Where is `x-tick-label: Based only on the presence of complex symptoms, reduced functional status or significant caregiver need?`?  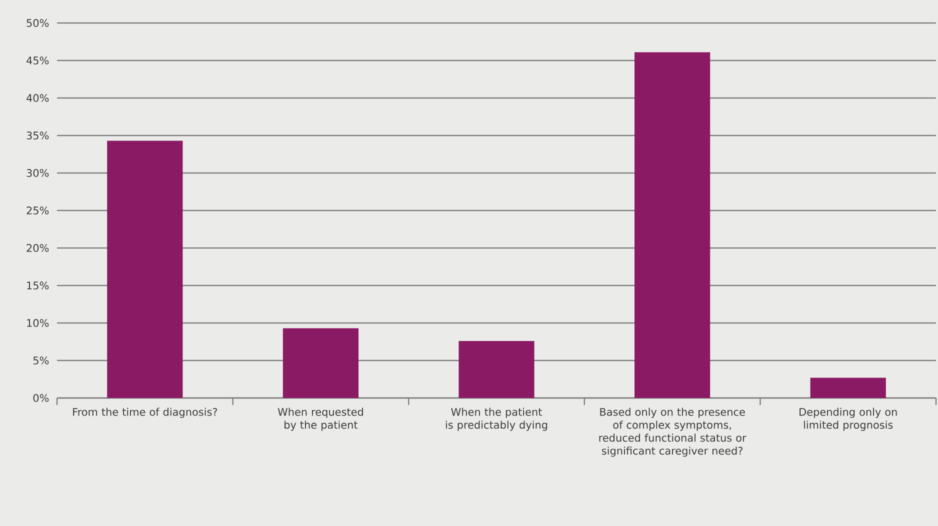 x-tick-label: Based only on the presence of complex symptoms, reduced functional status or significant caregiver need? is located at coordinates (672, 432).